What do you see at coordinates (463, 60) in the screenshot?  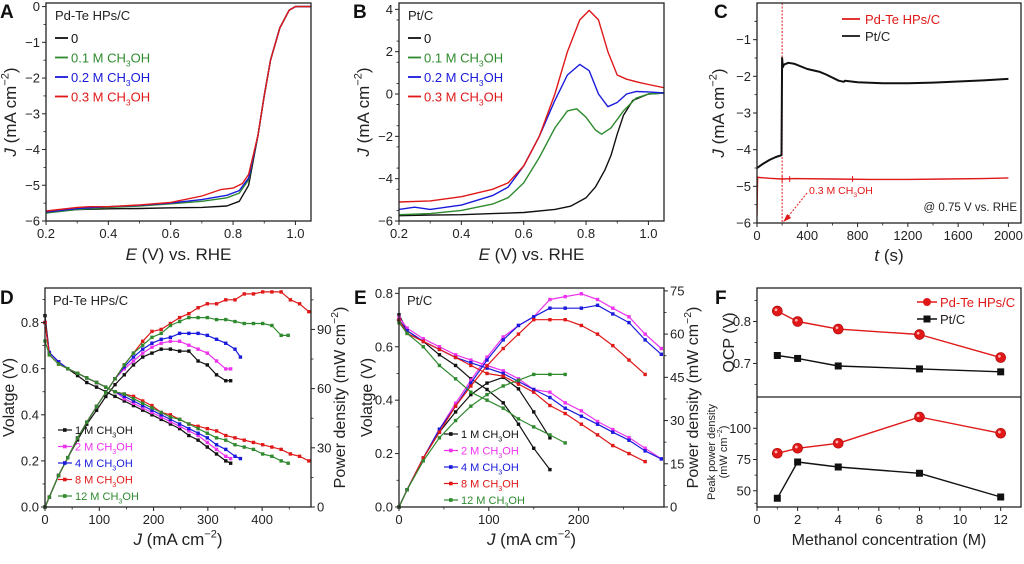 I see `legend-label: 0.1 M CH3OH` at bounding box center [463, 60].